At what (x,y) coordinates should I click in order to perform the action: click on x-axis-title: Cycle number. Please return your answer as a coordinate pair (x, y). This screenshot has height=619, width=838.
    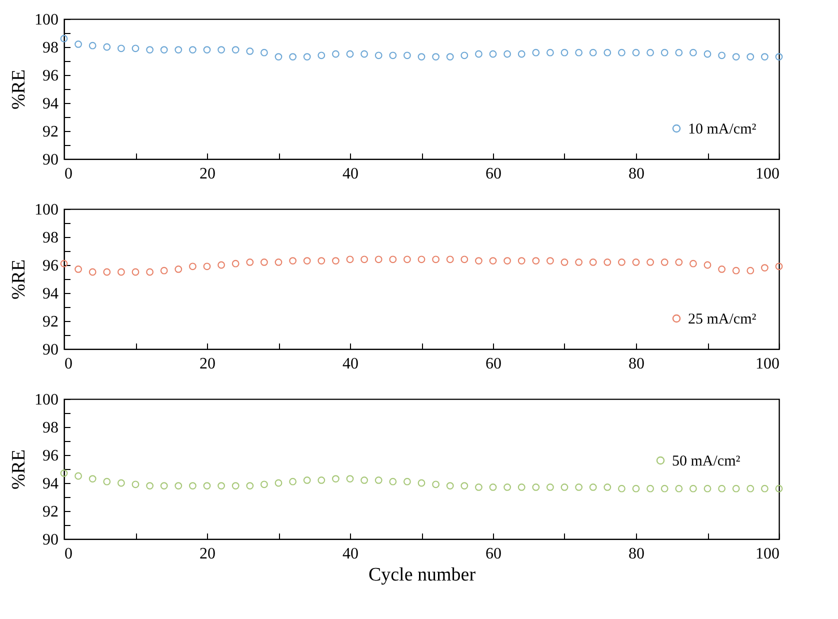
    Looking at the image, I should click on (422, 575).